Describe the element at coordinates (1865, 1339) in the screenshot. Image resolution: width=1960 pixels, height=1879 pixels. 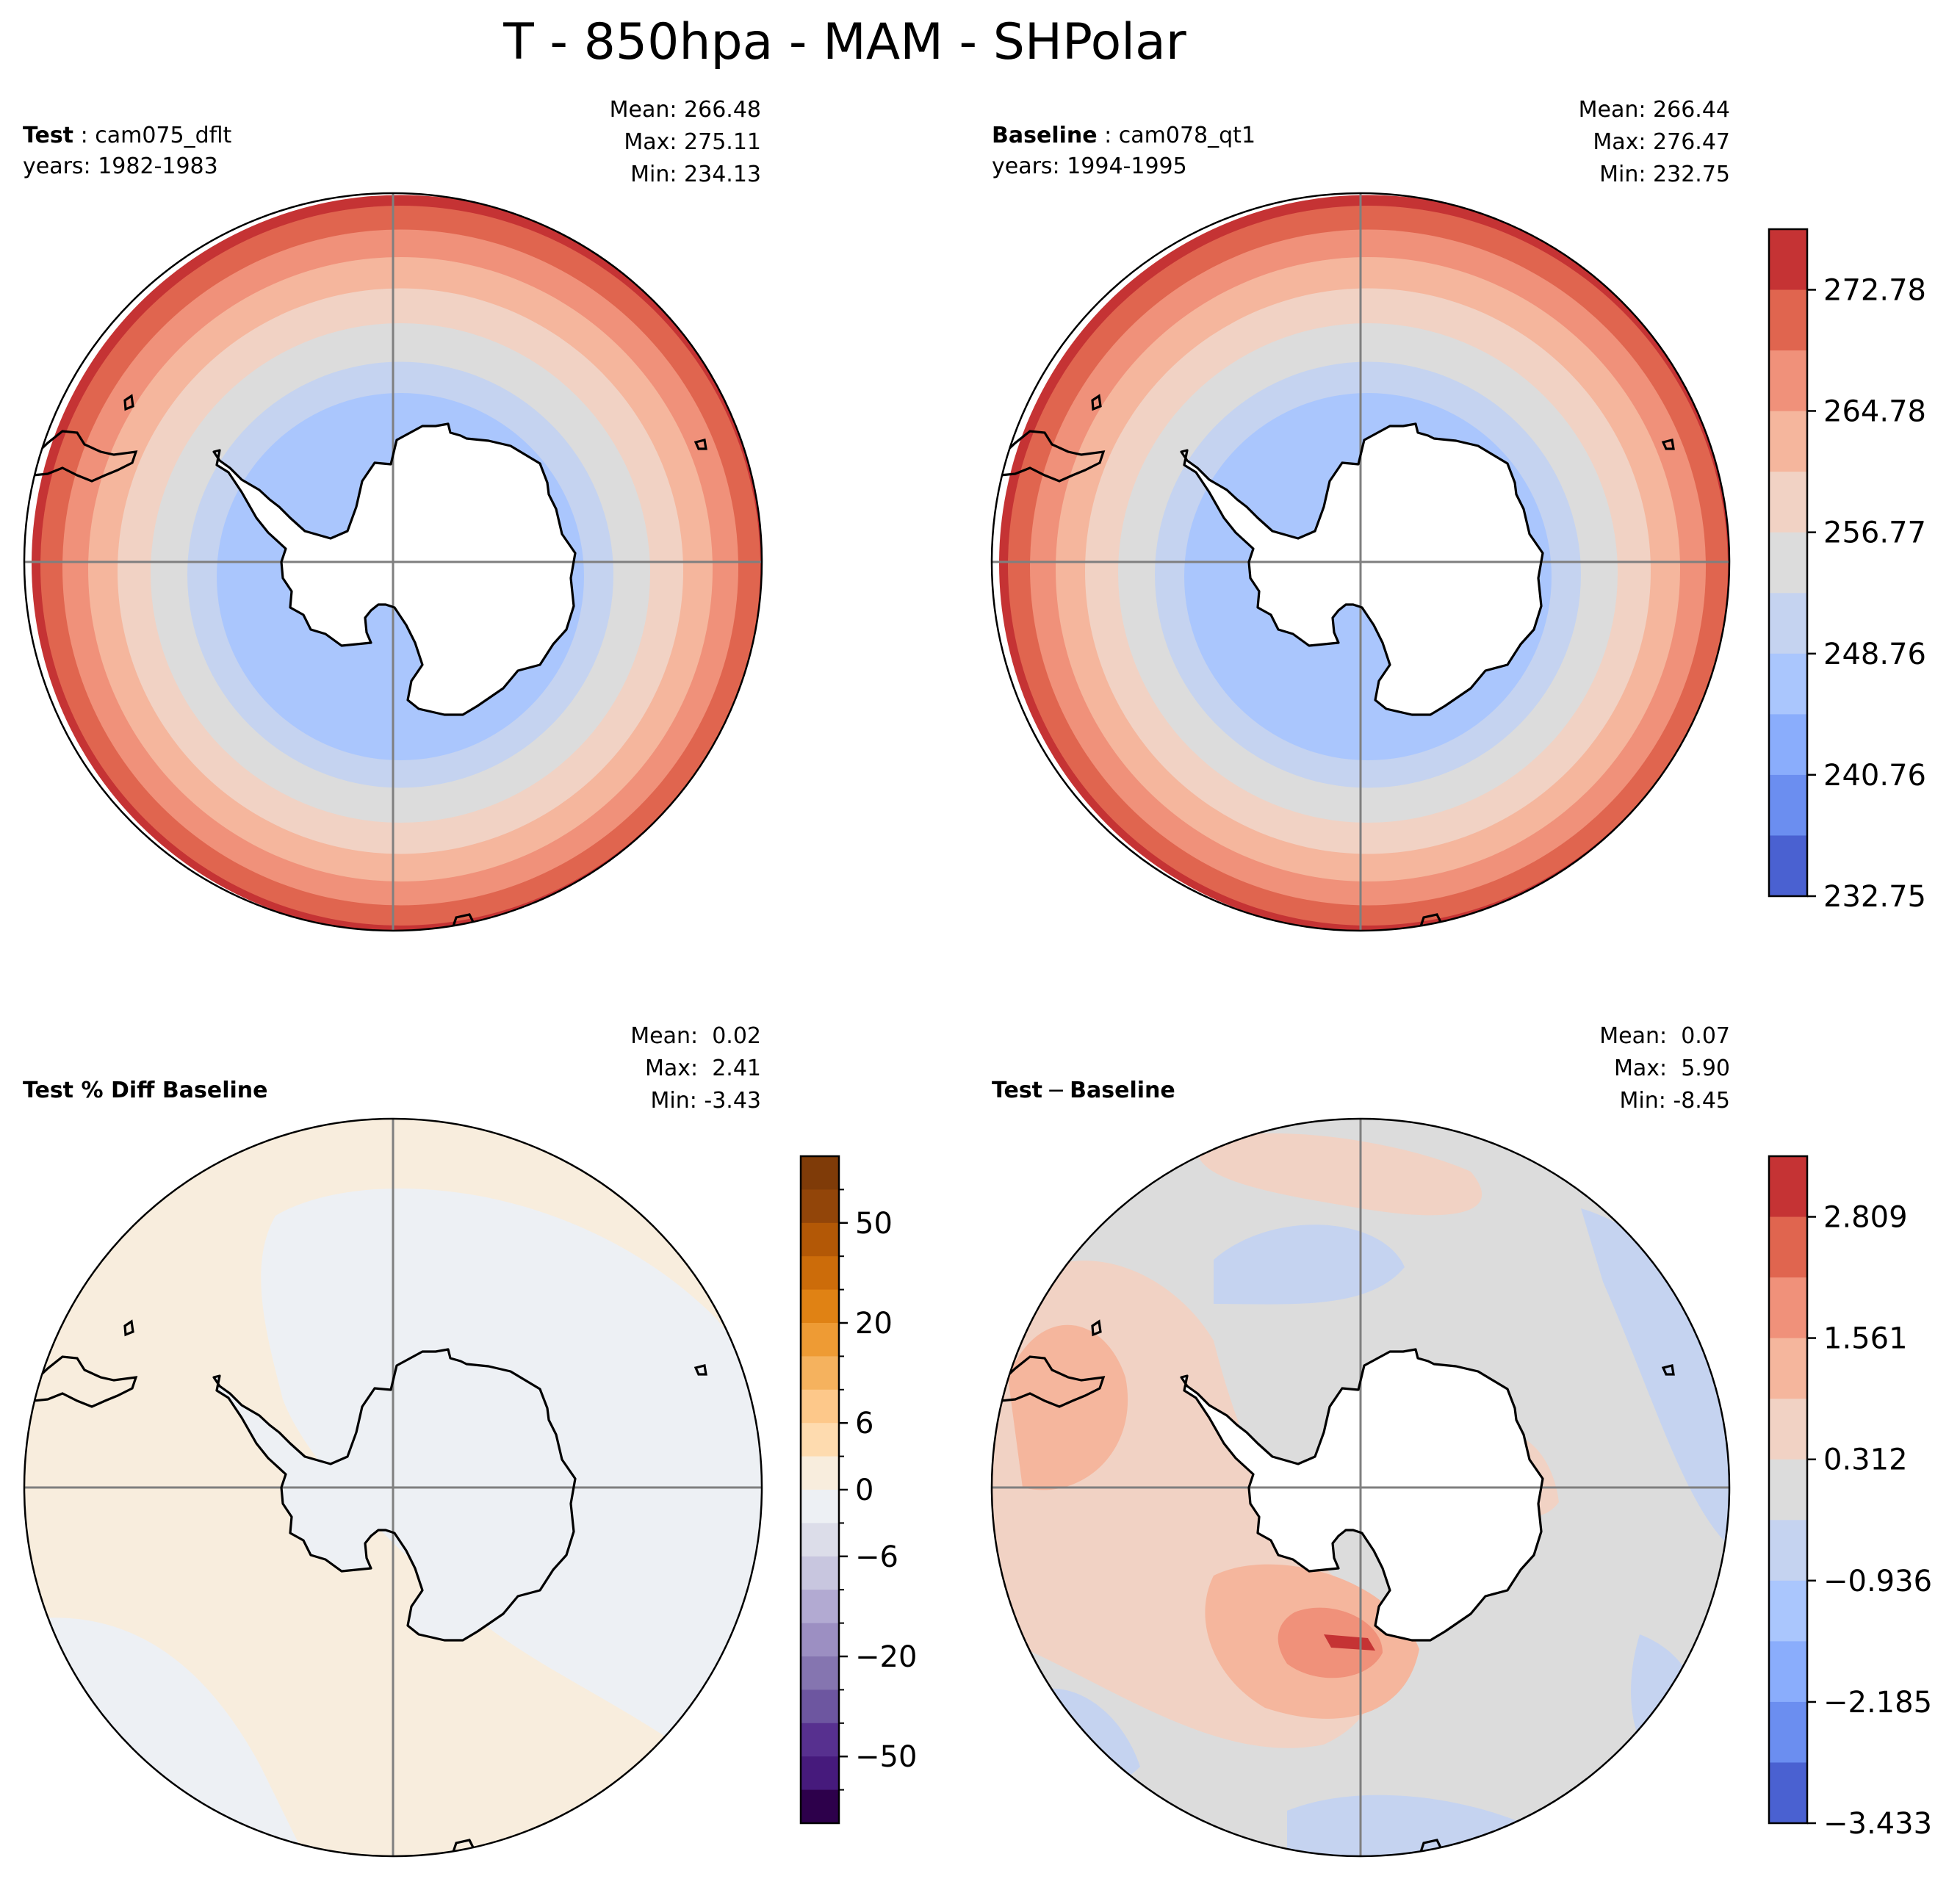
I see `diff-colorbar-tick-label: 1.561` at that location.